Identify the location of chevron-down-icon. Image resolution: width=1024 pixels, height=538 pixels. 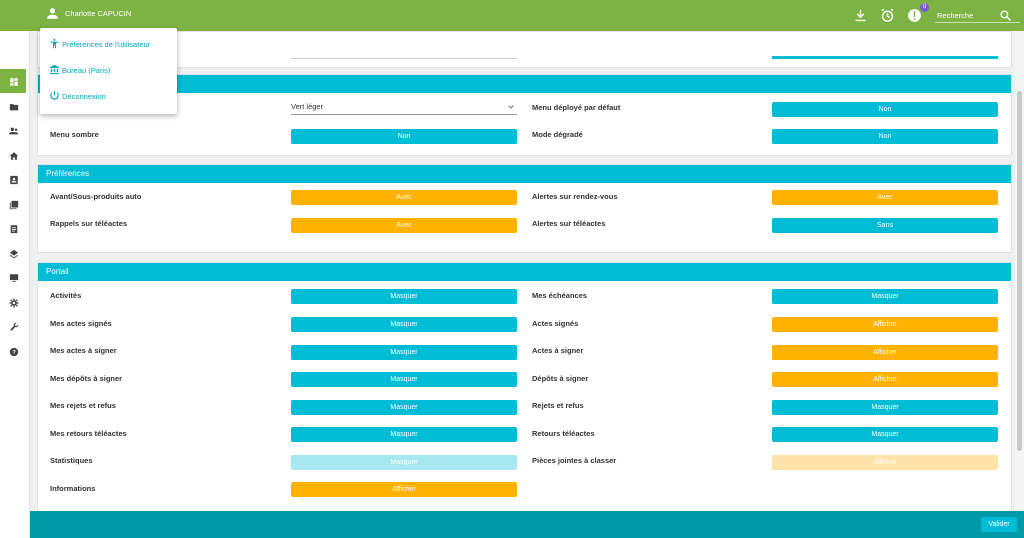
(511, 107).